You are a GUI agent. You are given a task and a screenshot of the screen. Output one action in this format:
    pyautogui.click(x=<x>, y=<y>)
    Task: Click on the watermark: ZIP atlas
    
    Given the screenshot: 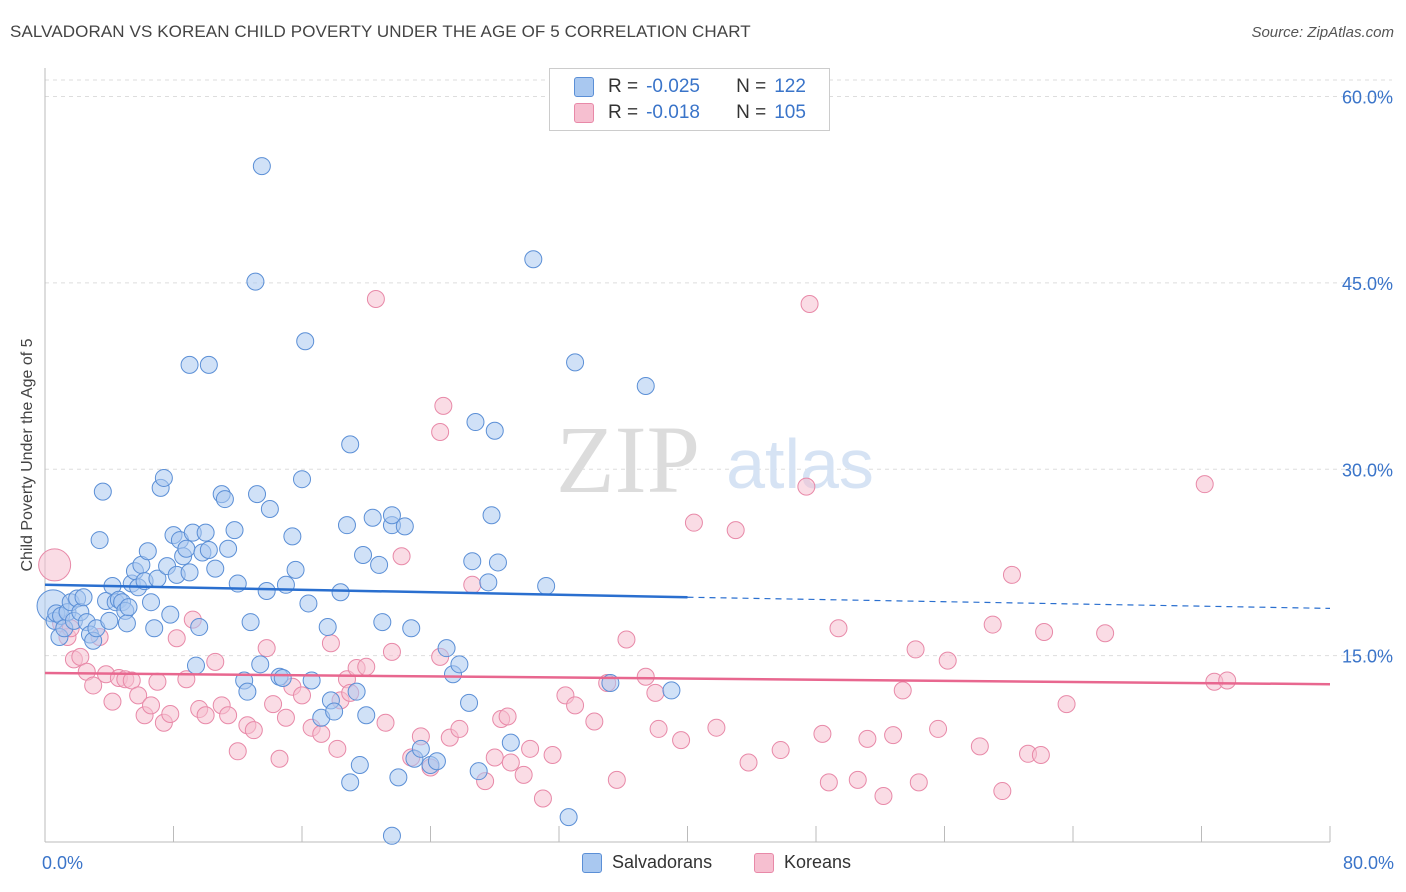 What is the action you would take?
    pyautogui.click(x=715, y=459)
    